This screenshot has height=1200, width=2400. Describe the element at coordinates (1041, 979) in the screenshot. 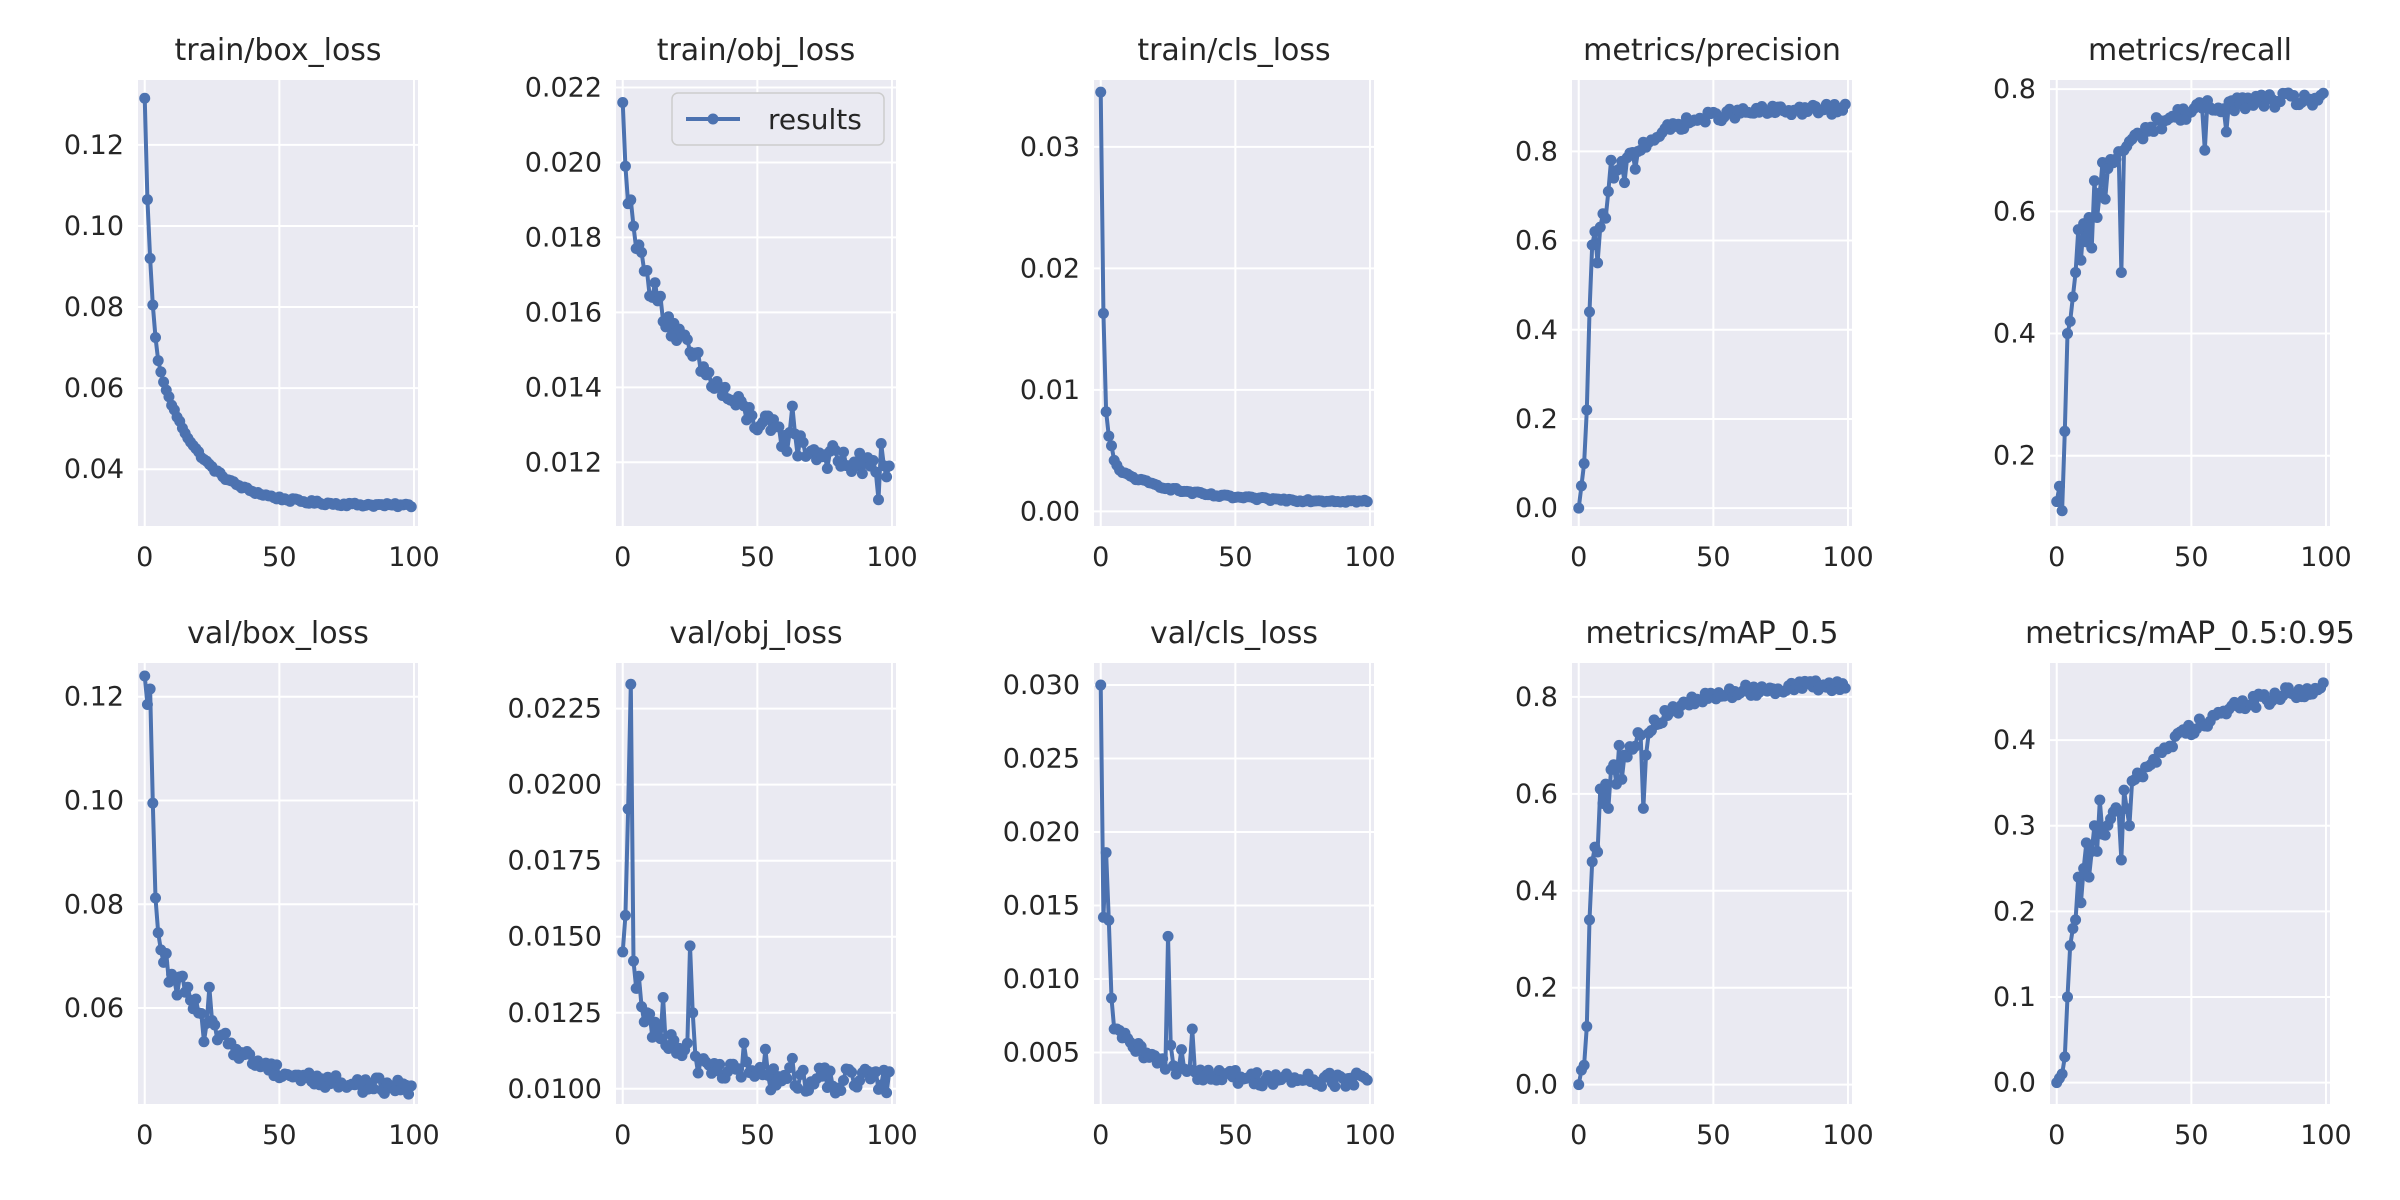

I see `y-tick-label: 0.010` at that location.